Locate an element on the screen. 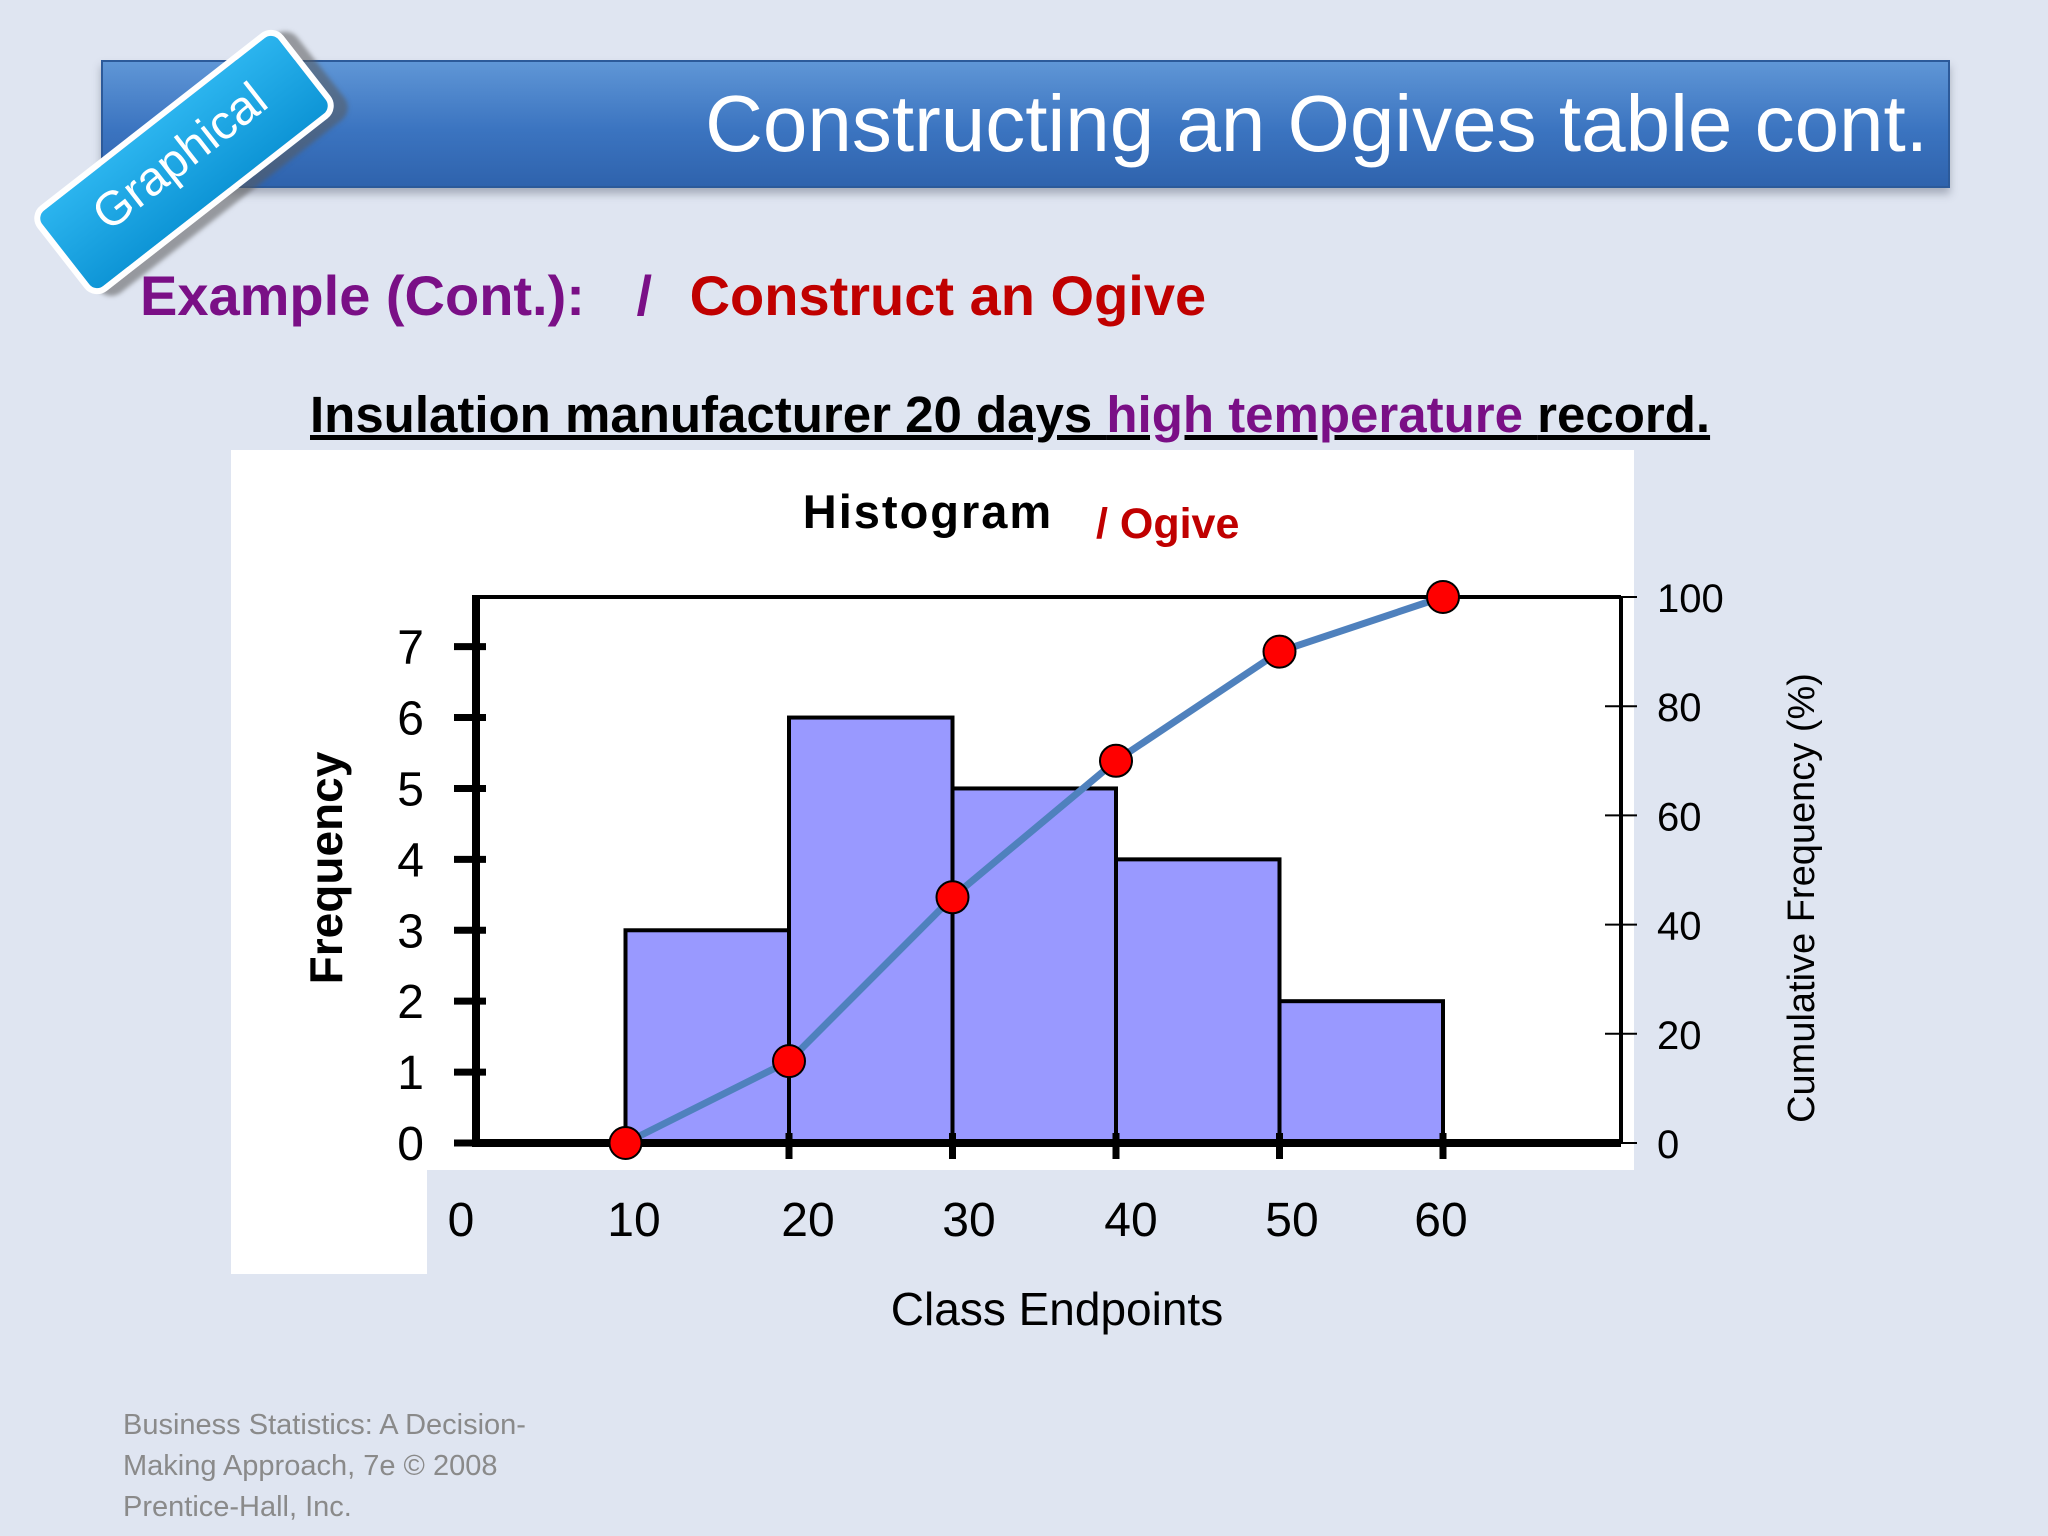 The width and height of the screenshot is (2048, 1536). y2-tick-label-40: 40 is located at coordinates (1679, 927).